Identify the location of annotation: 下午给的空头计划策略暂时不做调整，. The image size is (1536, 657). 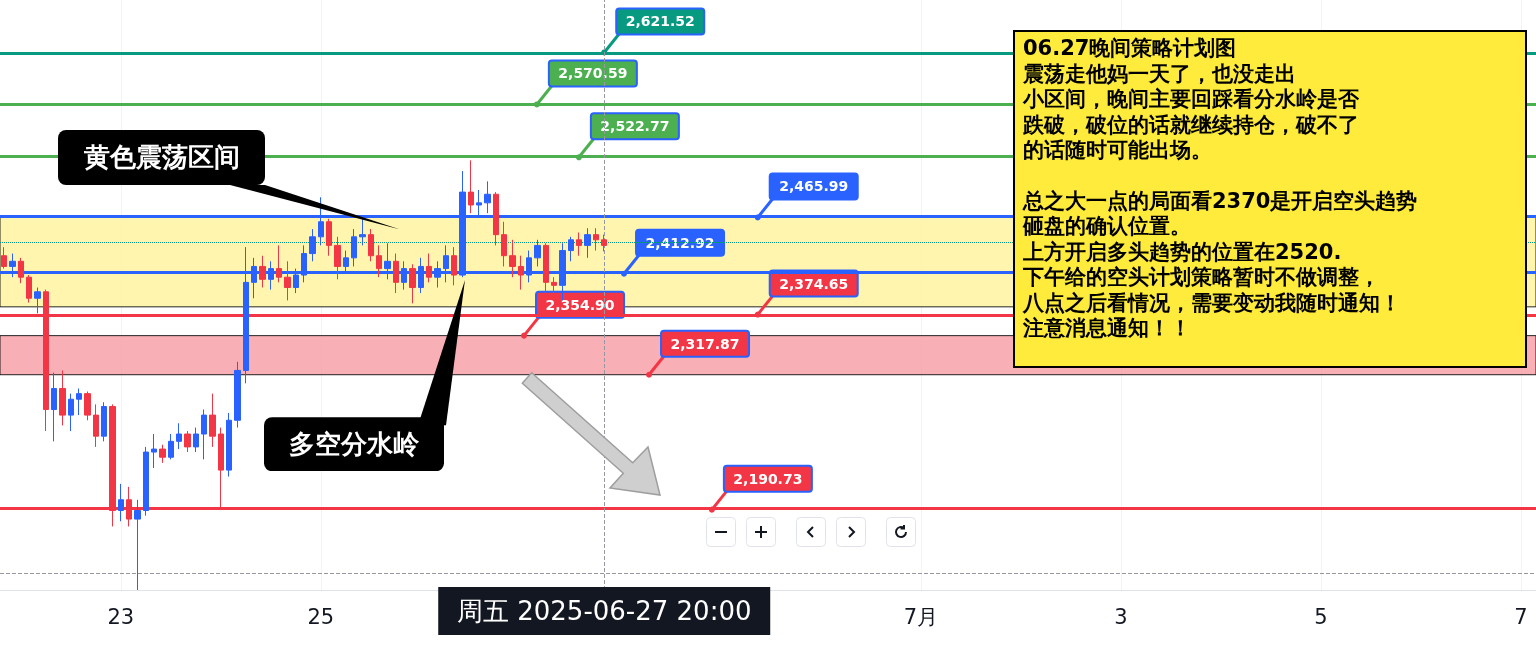
(1202, 278).